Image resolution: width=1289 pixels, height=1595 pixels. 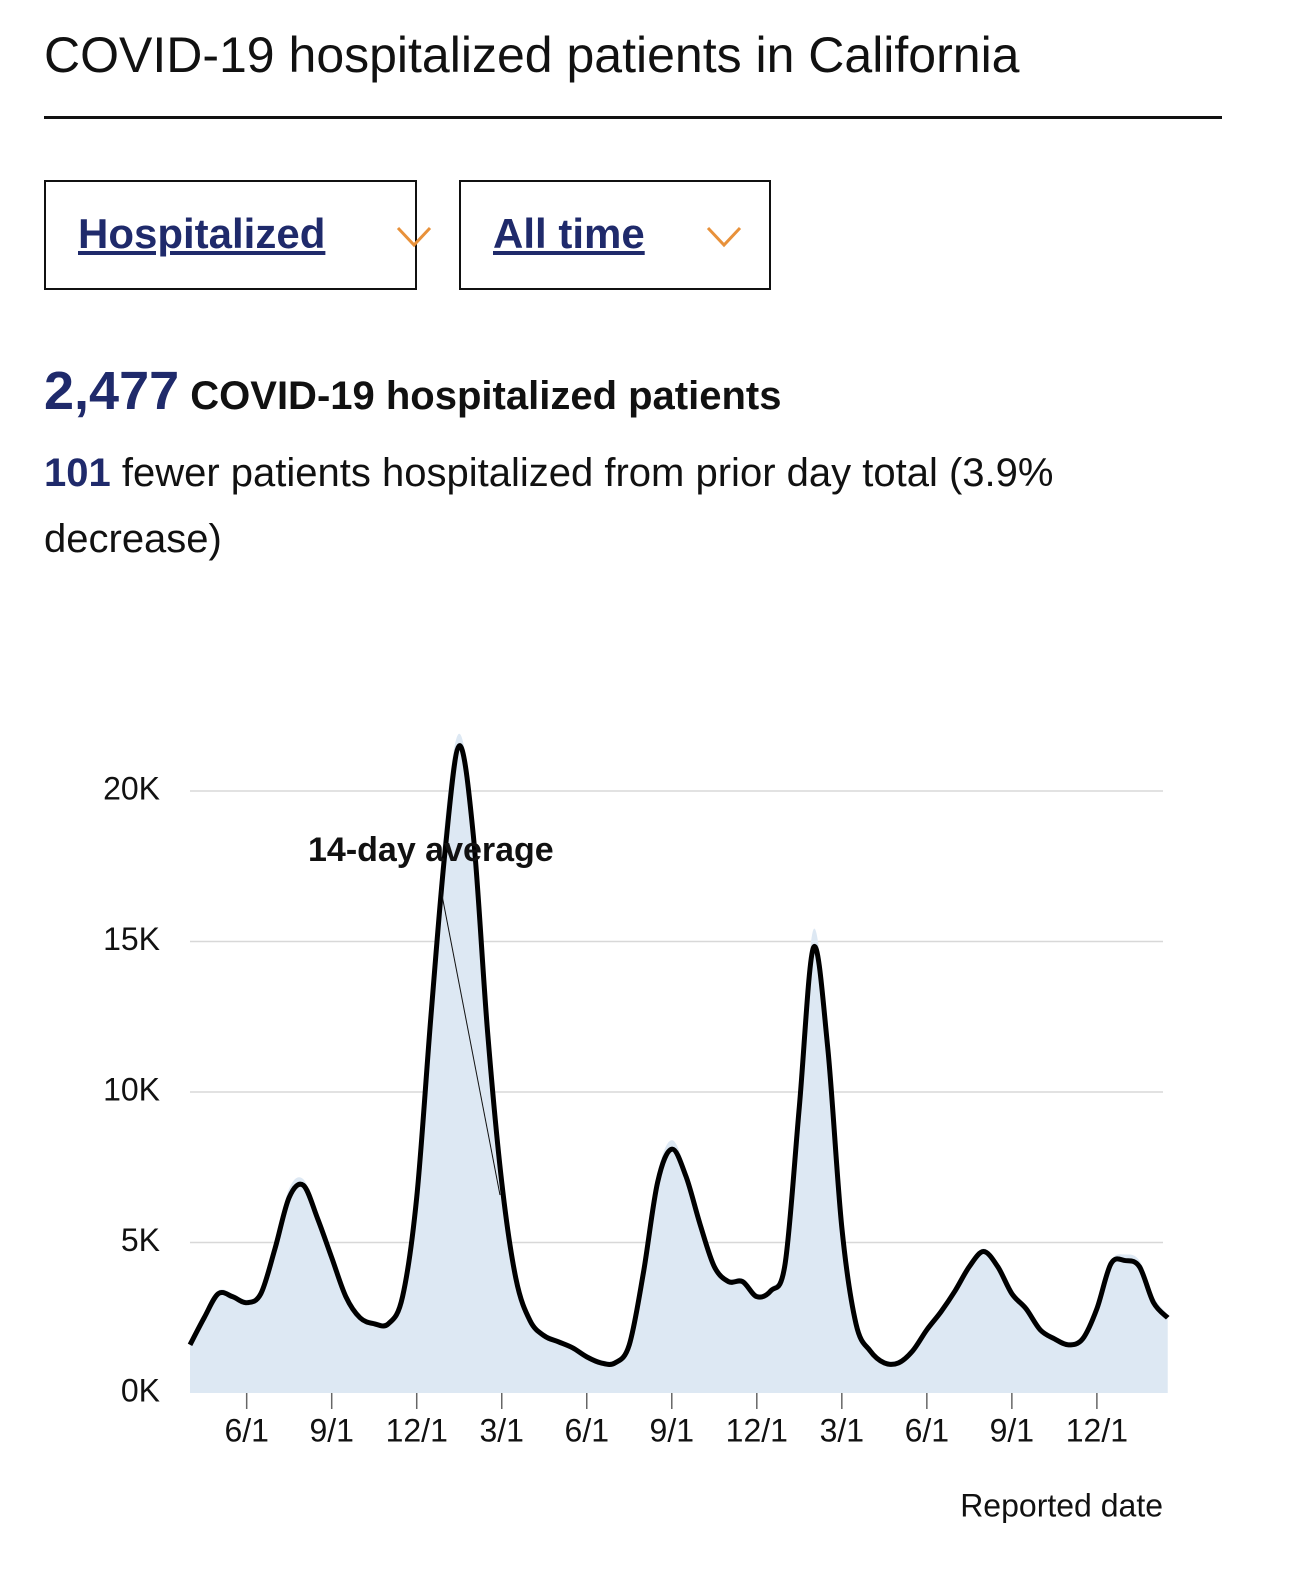 I want to click on y-tick-label: 15K, so click(x=131, y=939).